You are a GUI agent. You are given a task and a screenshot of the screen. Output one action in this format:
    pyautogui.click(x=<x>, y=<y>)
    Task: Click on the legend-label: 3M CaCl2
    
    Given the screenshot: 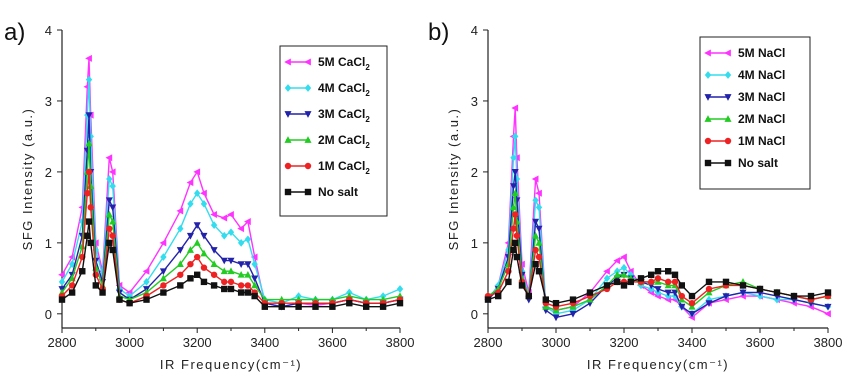 What is the action you would take?
    pyautogui.click(x=344, y=115)
    